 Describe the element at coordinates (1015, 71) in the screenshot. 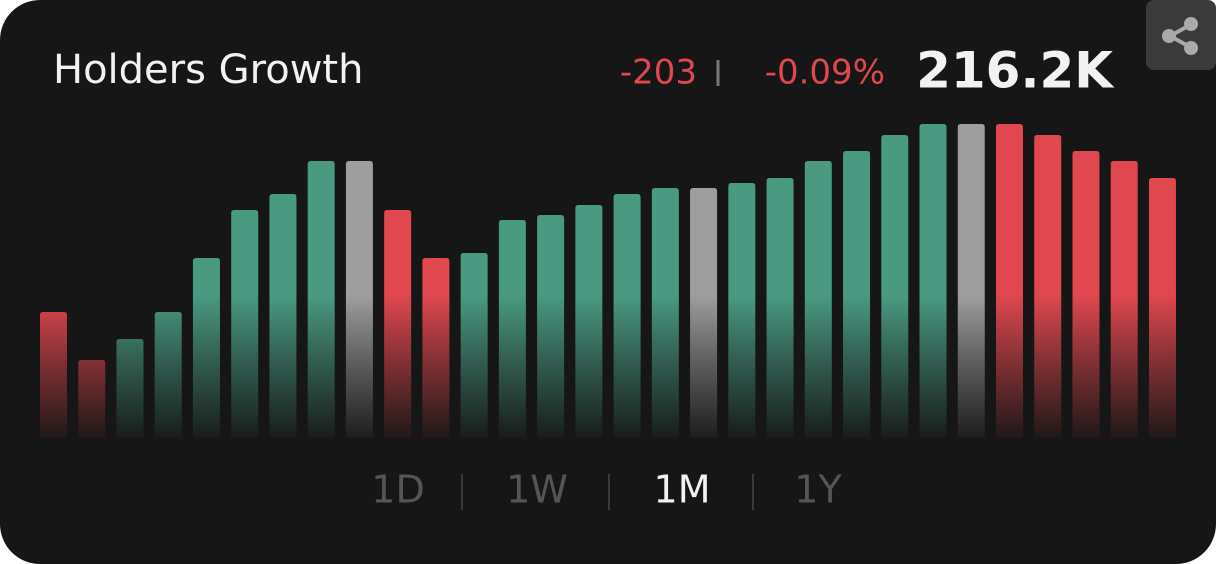

I see `total: 216.2K` at that location.